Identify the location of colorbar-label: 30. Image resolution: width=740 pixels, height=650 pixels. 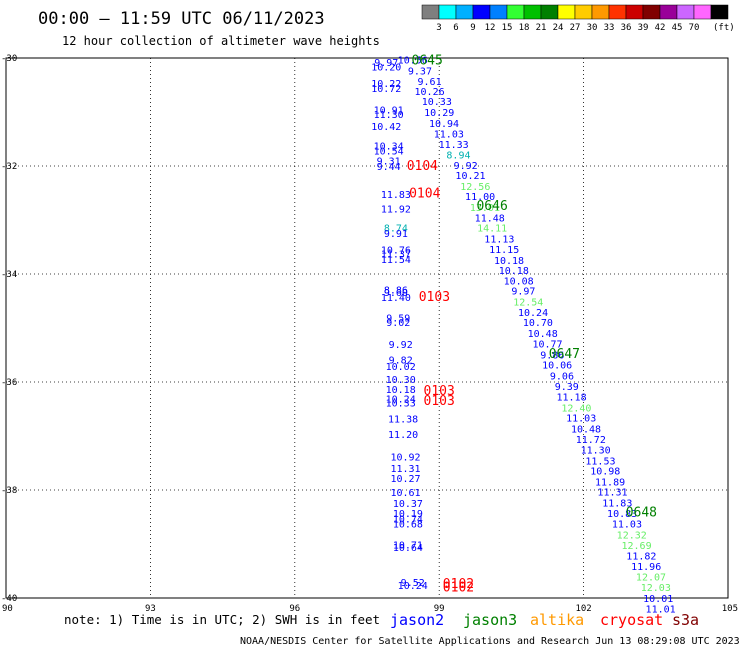
(592, 28).